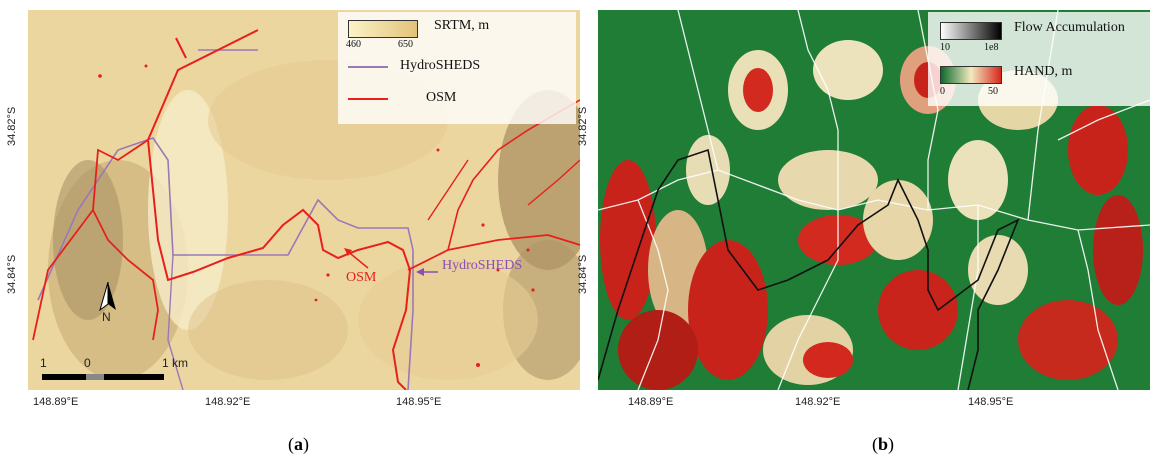 The width and height of the screenshot is (1164, 465). I want to click on x-tick-a-1: 148.89°E, so click(56, 402).